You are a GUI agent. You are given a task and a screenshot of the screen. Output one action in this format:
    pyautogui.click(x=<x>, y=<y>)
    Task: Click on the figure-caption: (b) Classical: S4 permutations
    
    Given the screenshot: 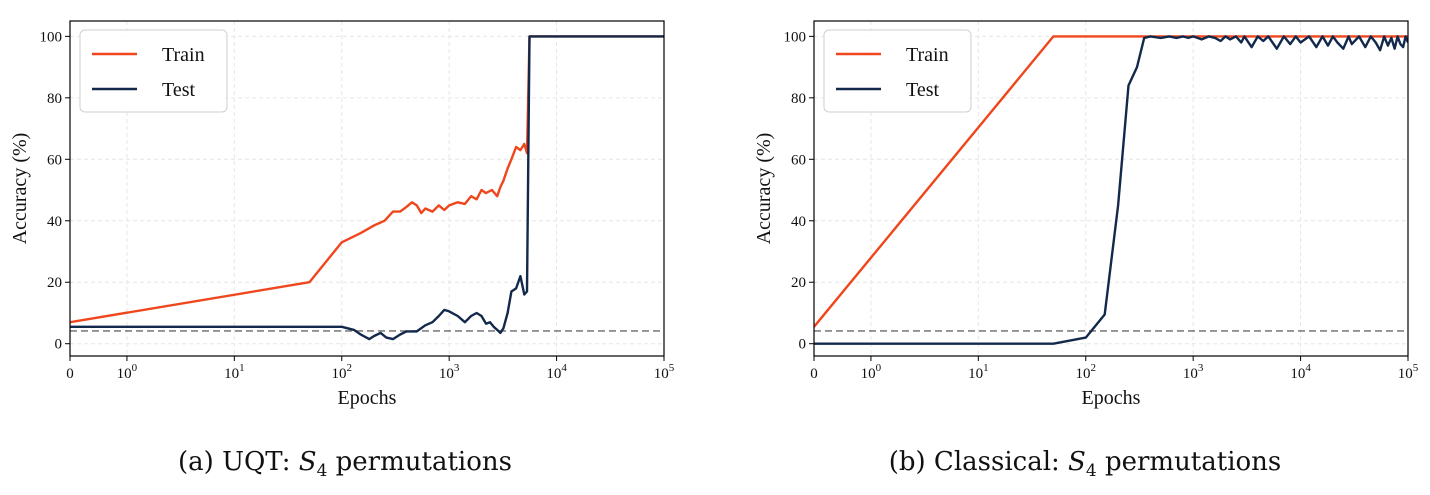 What is the action you would take?
    pyautogui.click(x=1085, y=464)
    